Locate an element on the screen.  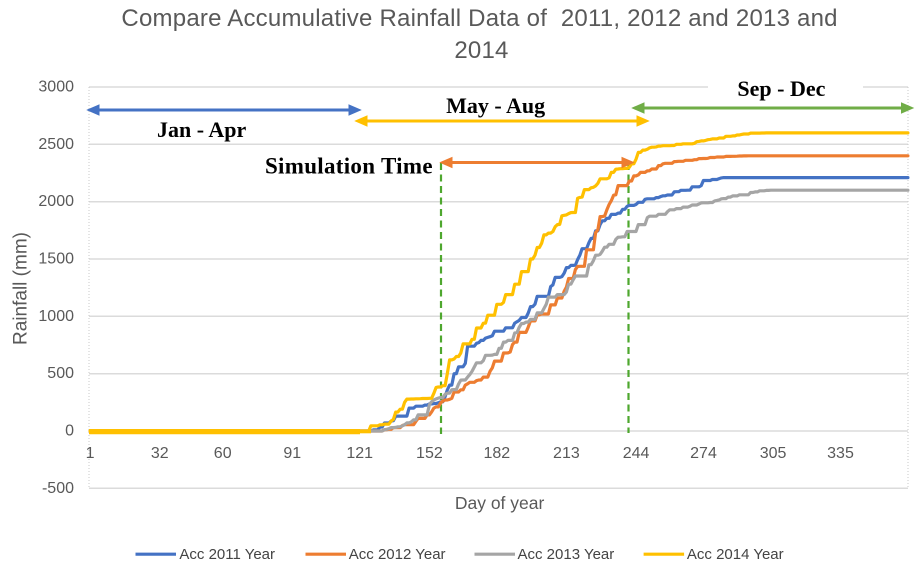
svg-text: May - Aug is located at coordinates (495, 105).